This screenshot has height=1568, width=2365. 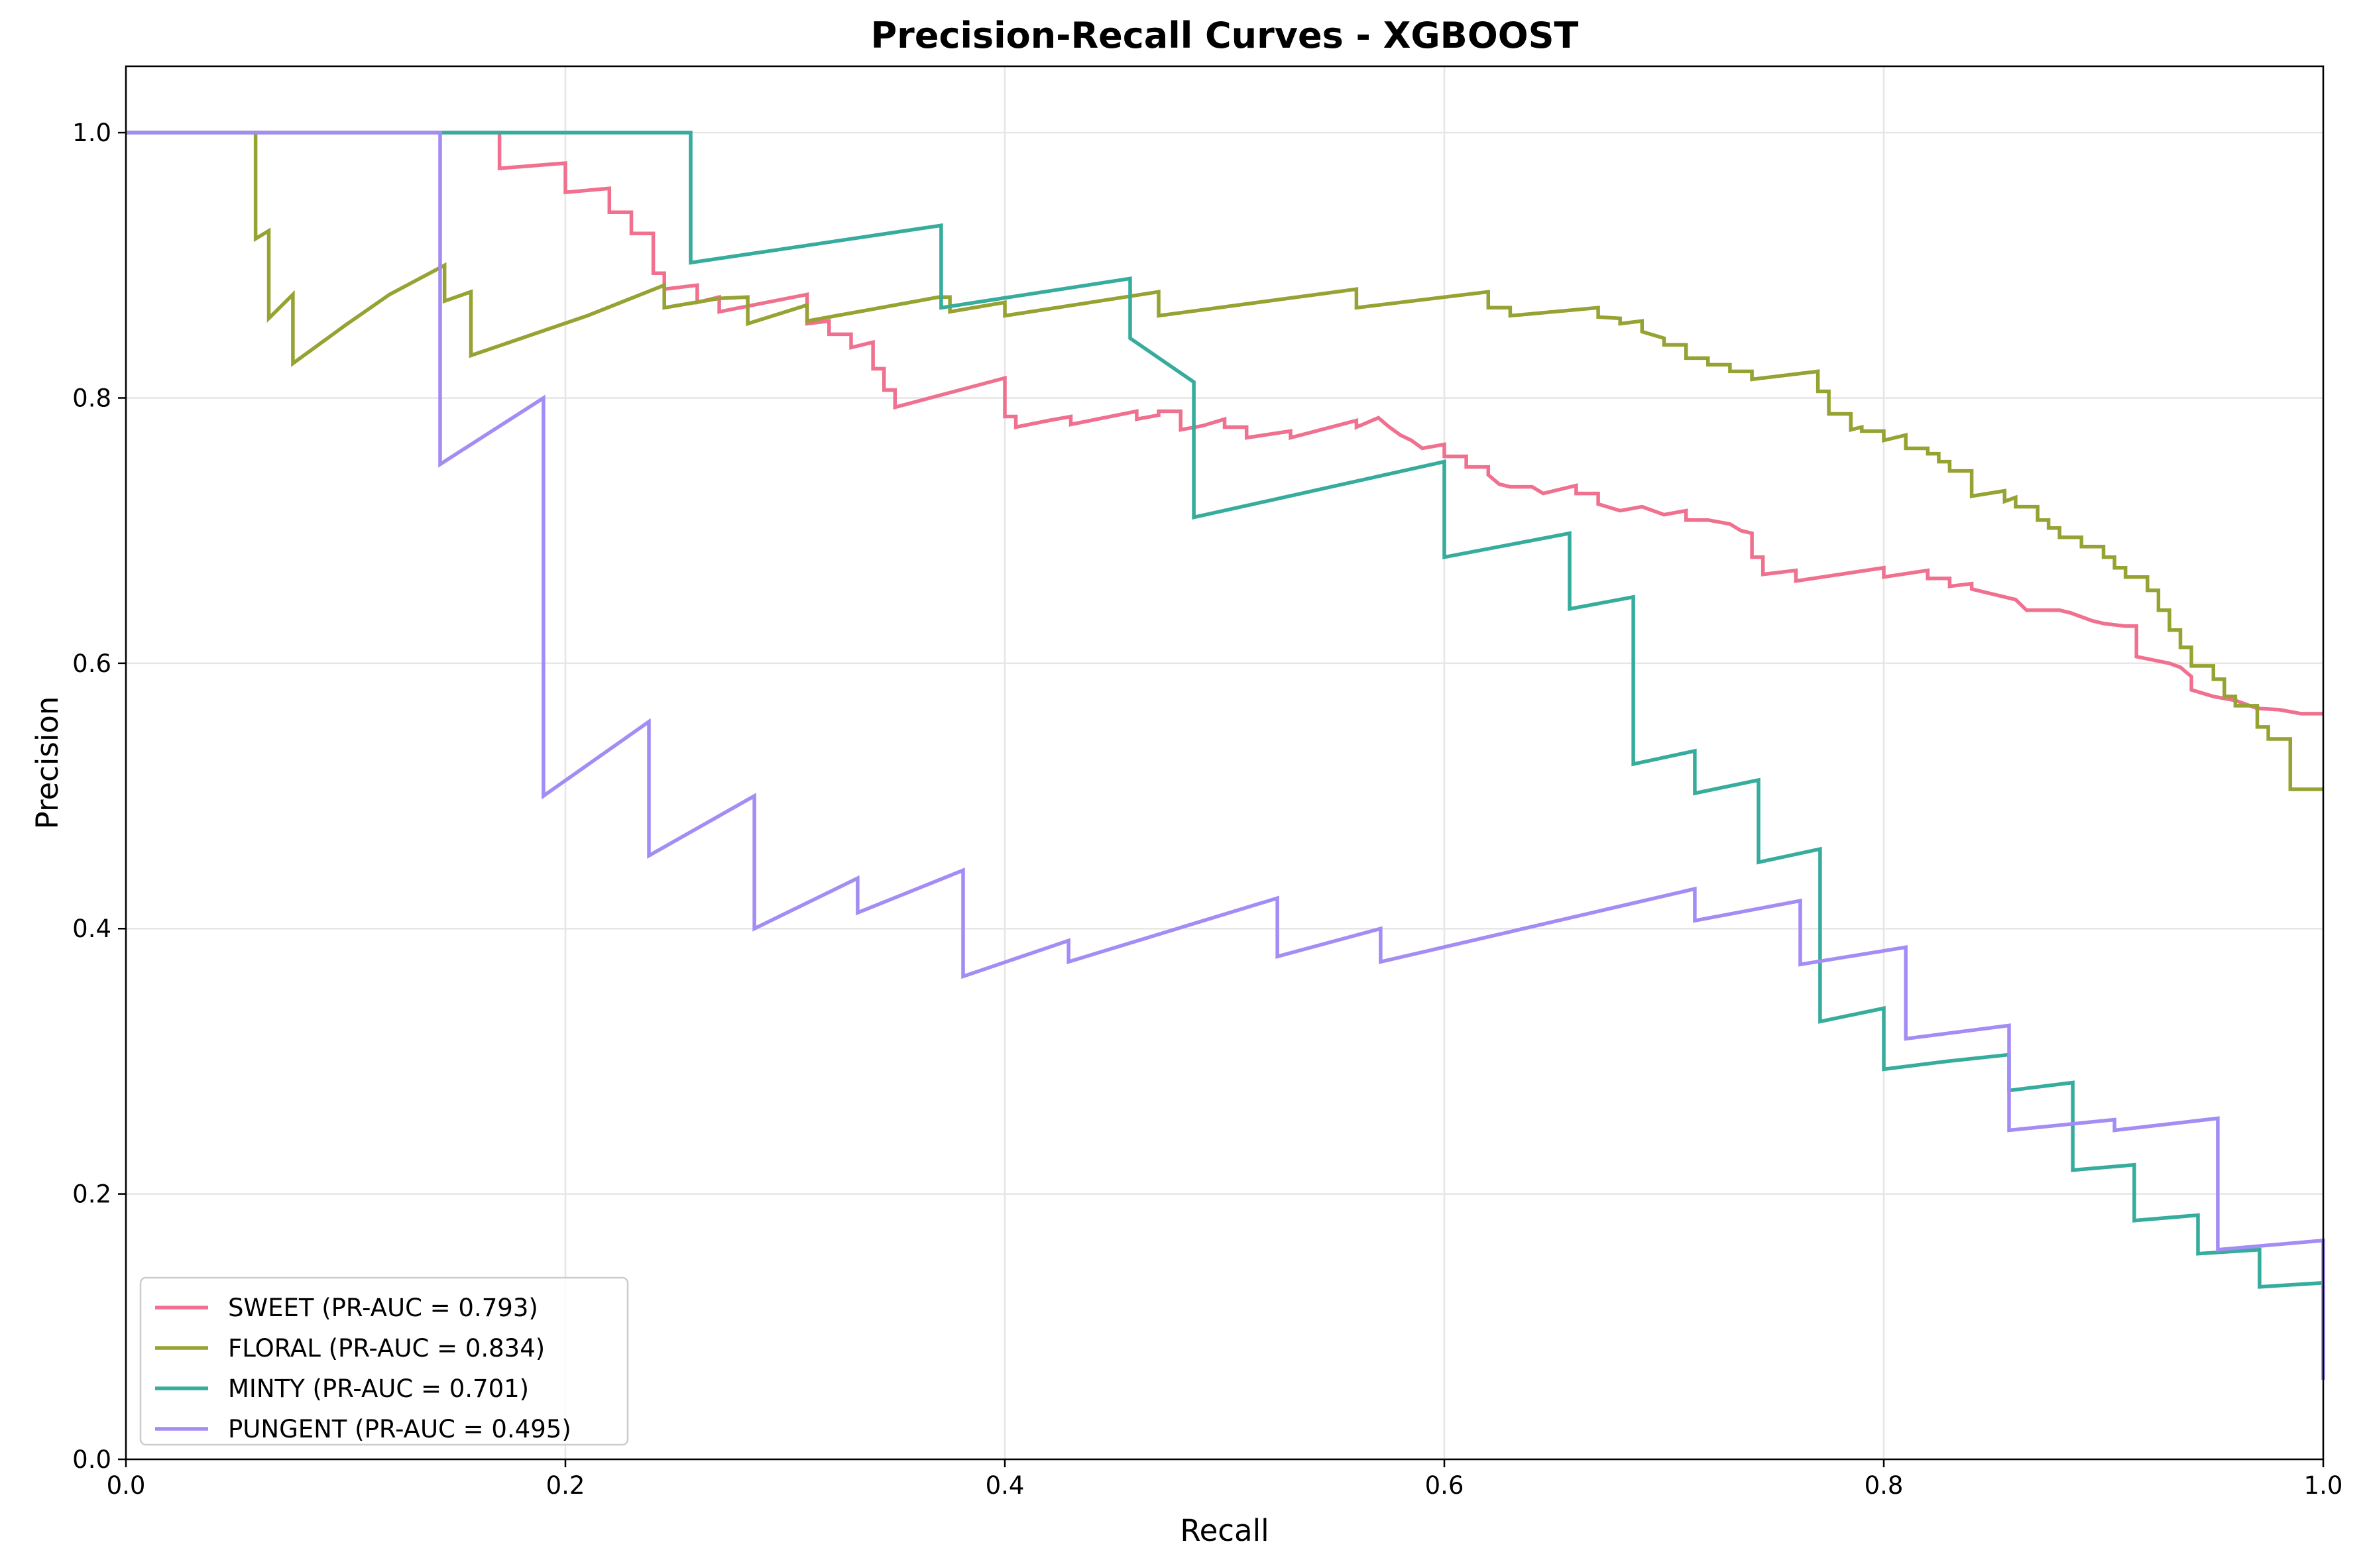 What do you see at coordinates (2323, 1485) in the screenshot?
I see `x-tick-label: 1.0` at bounding box center [2323, 1485].